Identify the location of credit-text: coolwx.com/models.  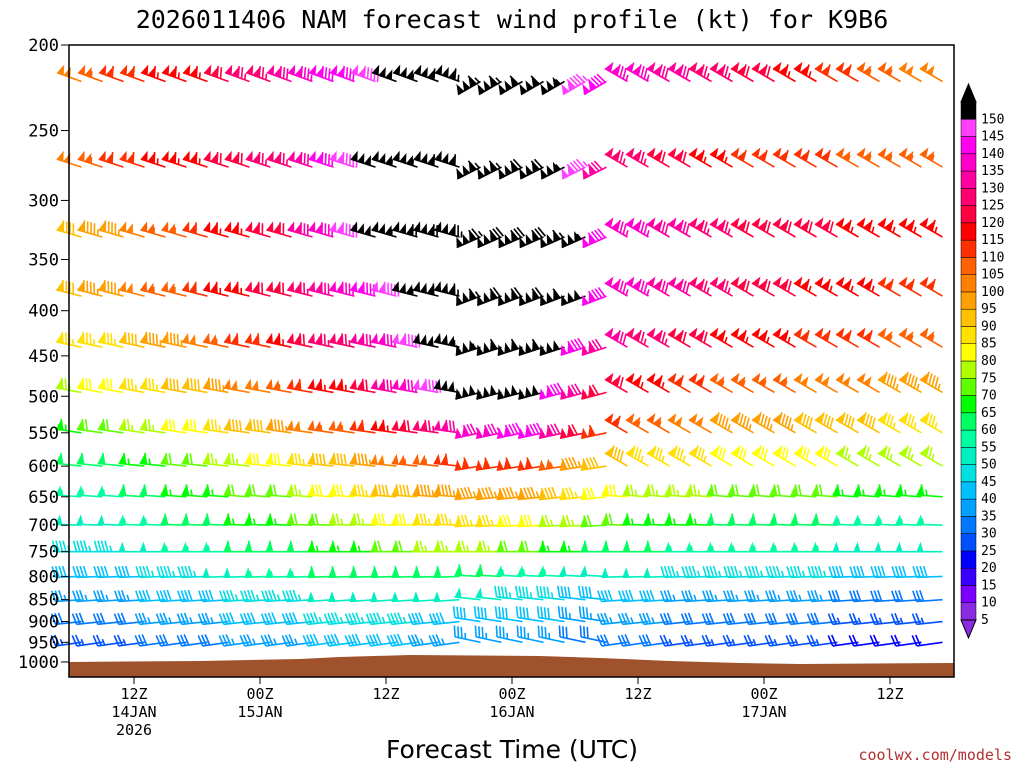
(935, 755).